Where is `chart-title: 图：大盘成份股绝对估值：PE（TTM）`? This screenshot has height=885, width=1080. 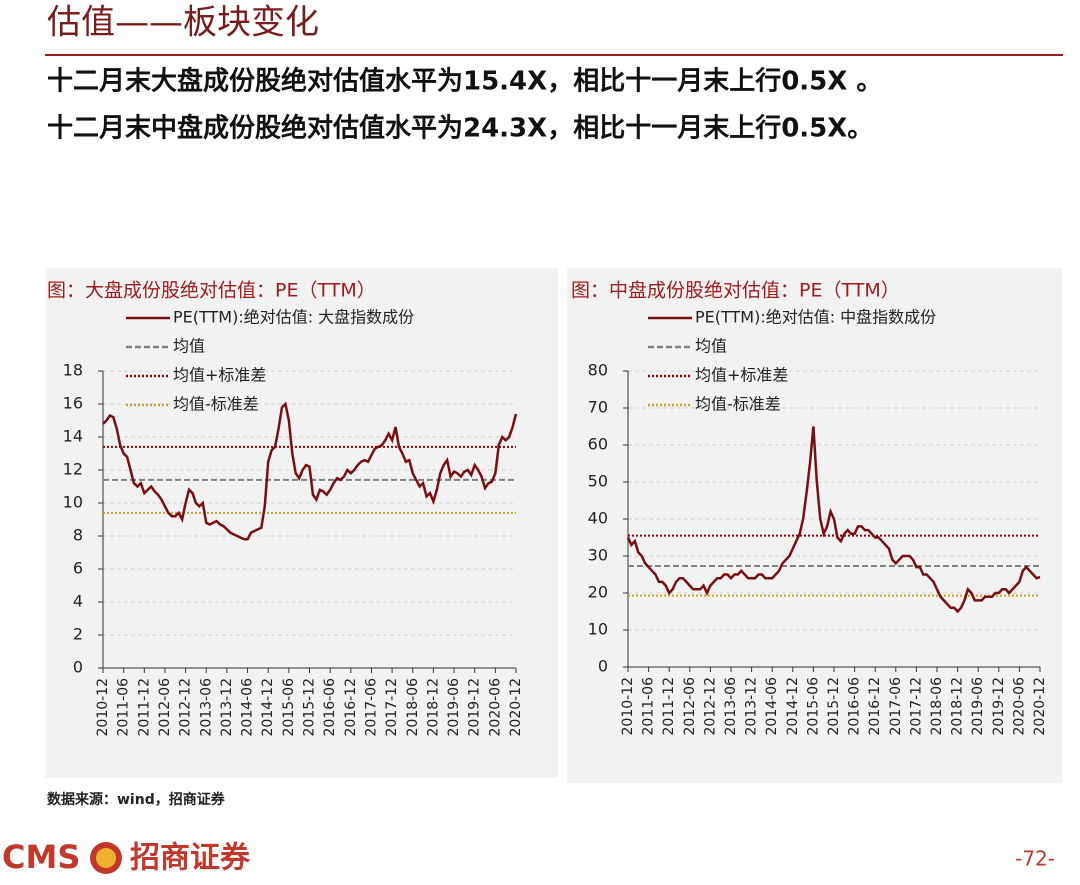 chart-title: 图：大盘成份股绝对估值：PE（TTM） is located at coordinates (211, 291).